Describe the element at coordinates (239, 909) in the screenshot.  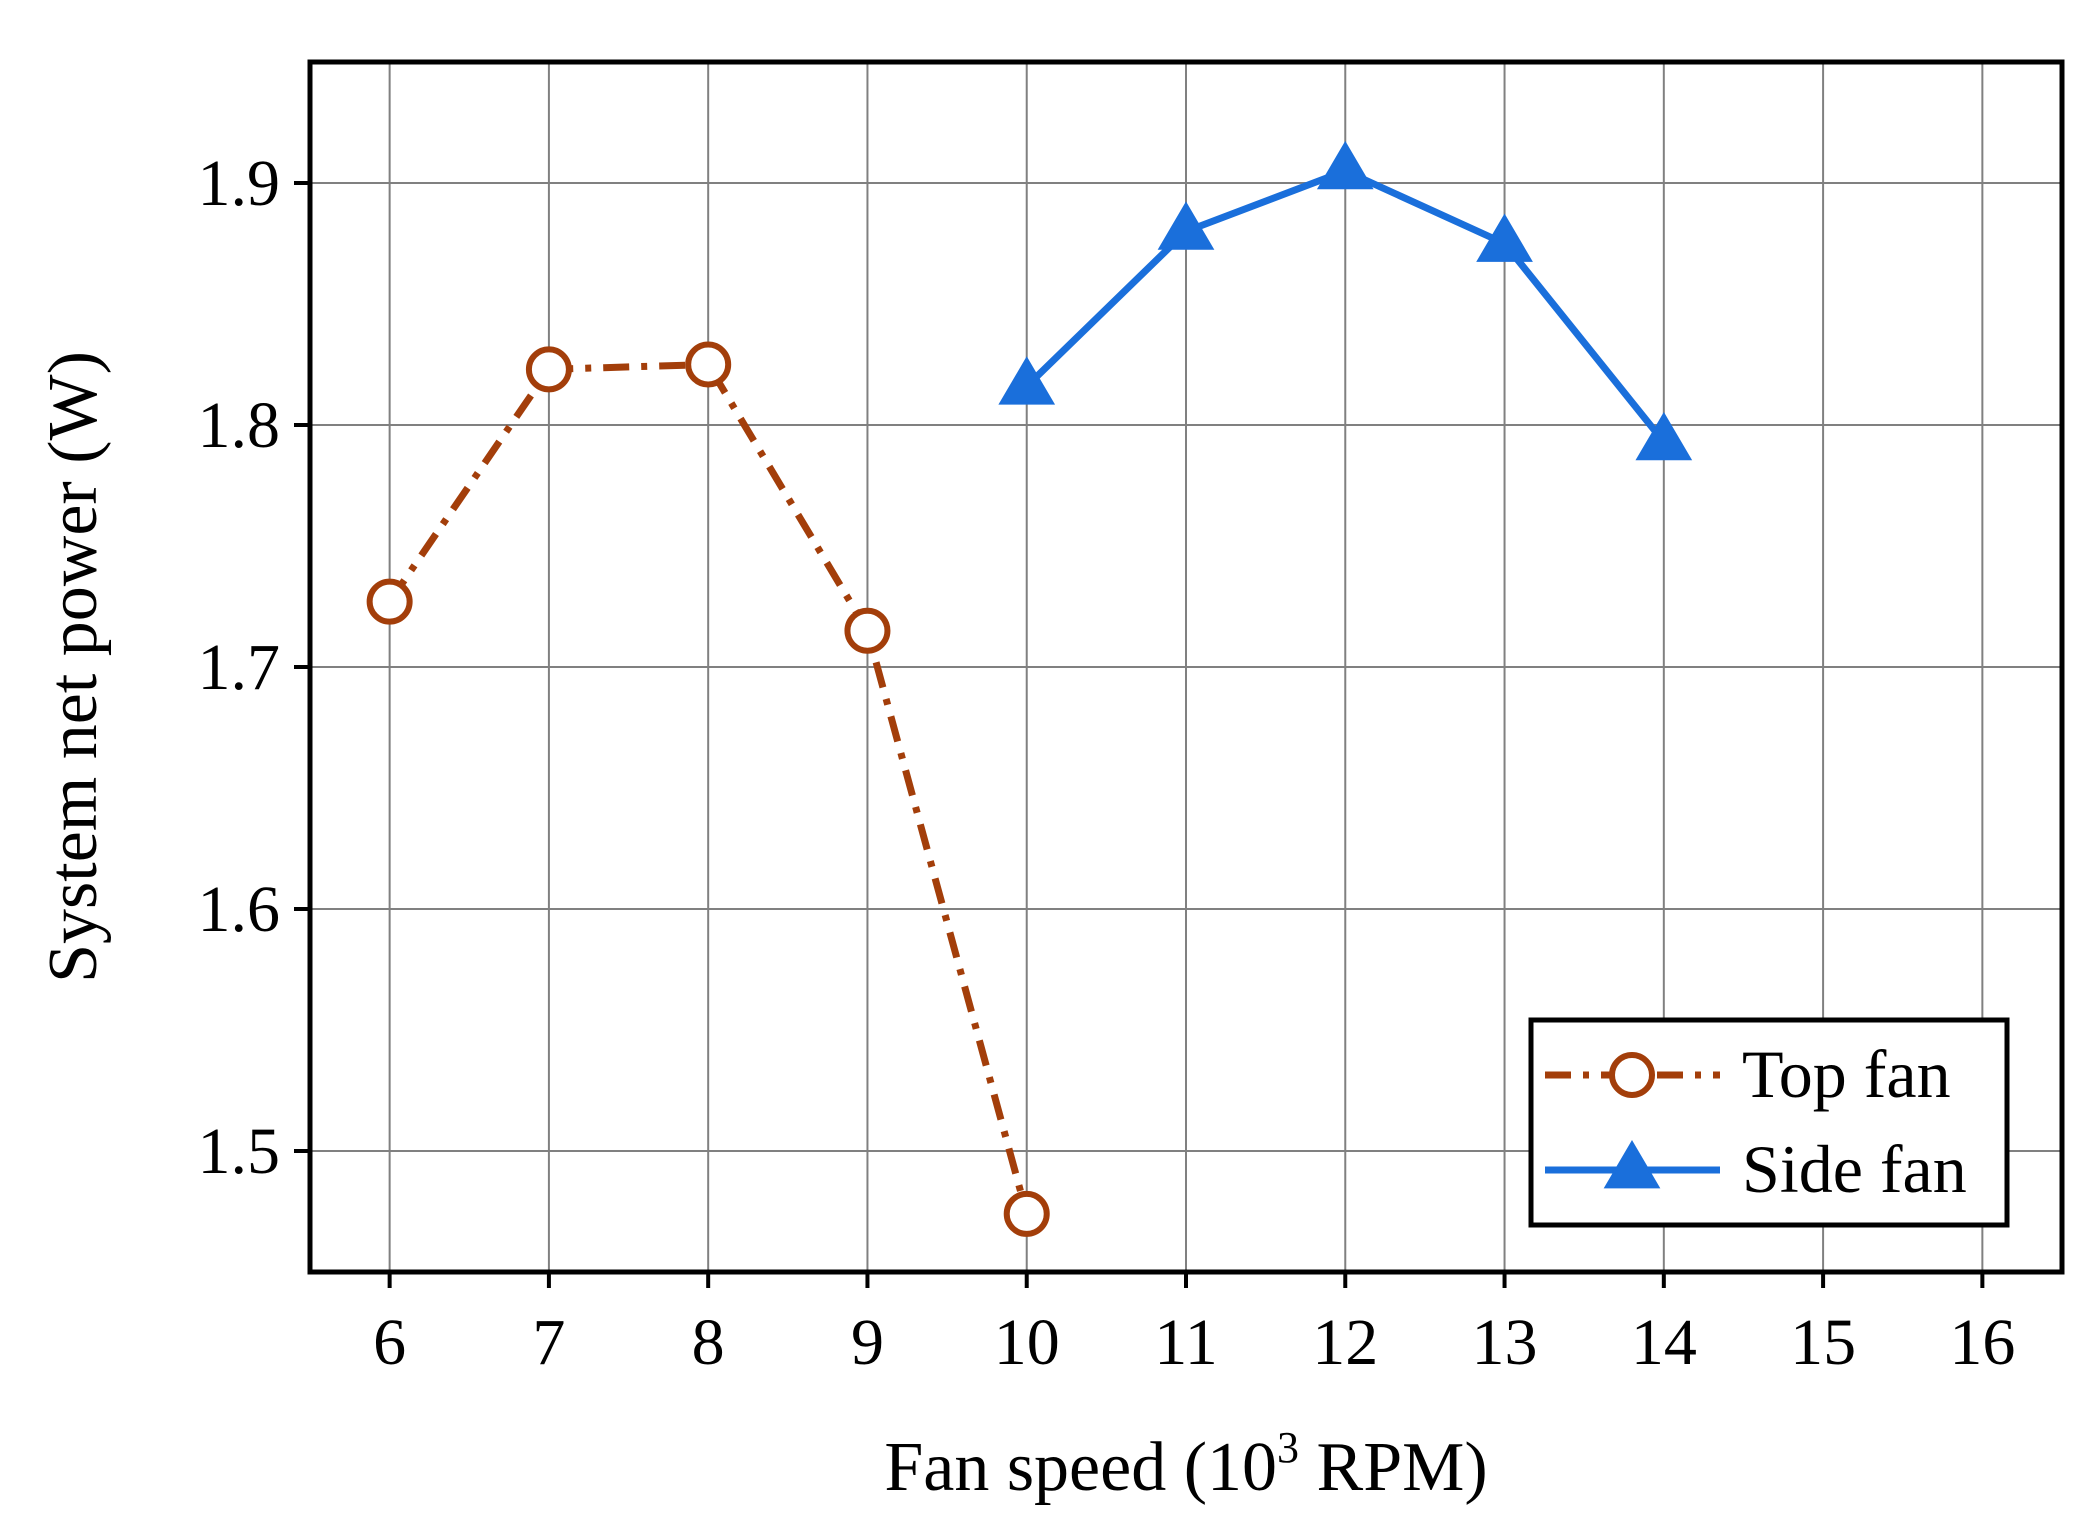
I see `y-tick-label: 1.6` at that location.